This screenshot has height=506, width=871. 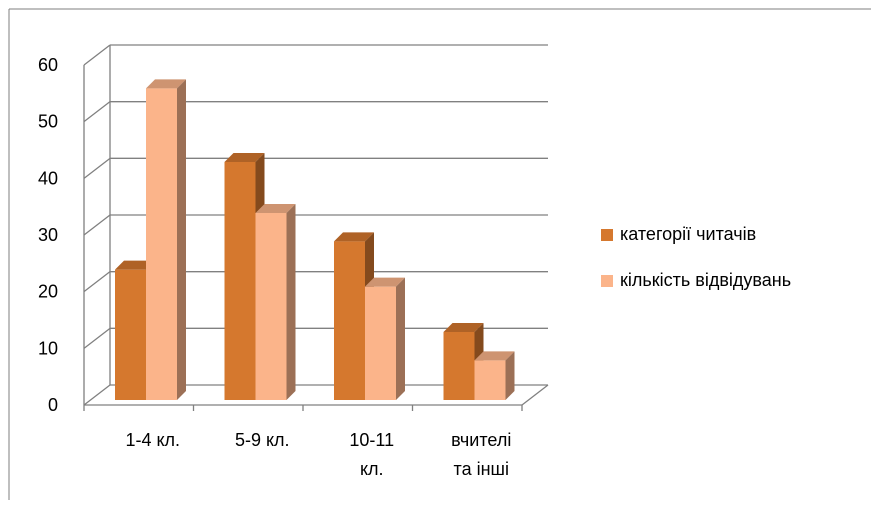 What do you see at coordinates (48, 348) in the screenshot?
I see `y-tick-label: 10` at bounding box center [48, 348].